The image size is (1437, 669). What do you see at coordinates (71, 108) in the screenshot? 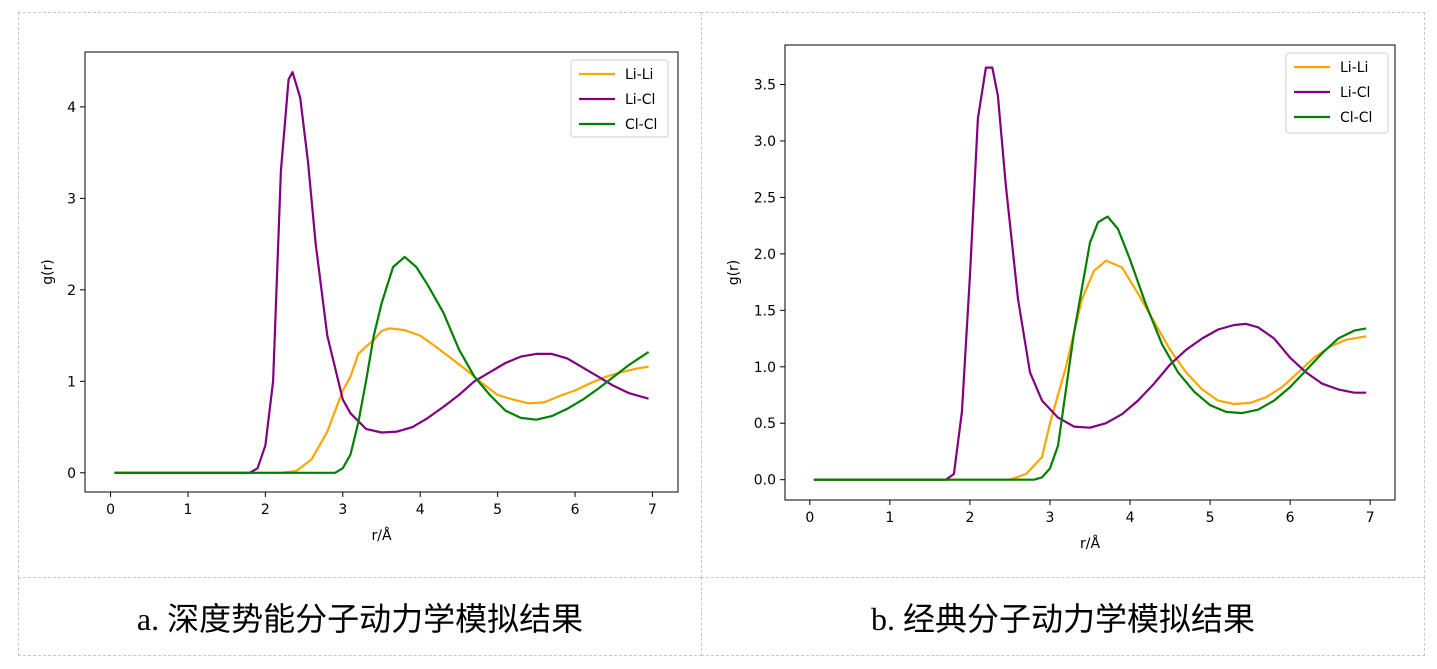
I see `y-tick-label: 4` at bounding box center [71, 108].